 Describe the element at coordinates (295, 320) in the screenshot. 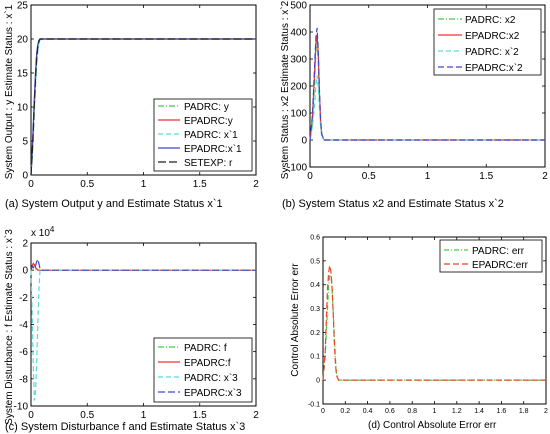

I see `panel-d-ylabel: Control Absolute Error err` at that location.